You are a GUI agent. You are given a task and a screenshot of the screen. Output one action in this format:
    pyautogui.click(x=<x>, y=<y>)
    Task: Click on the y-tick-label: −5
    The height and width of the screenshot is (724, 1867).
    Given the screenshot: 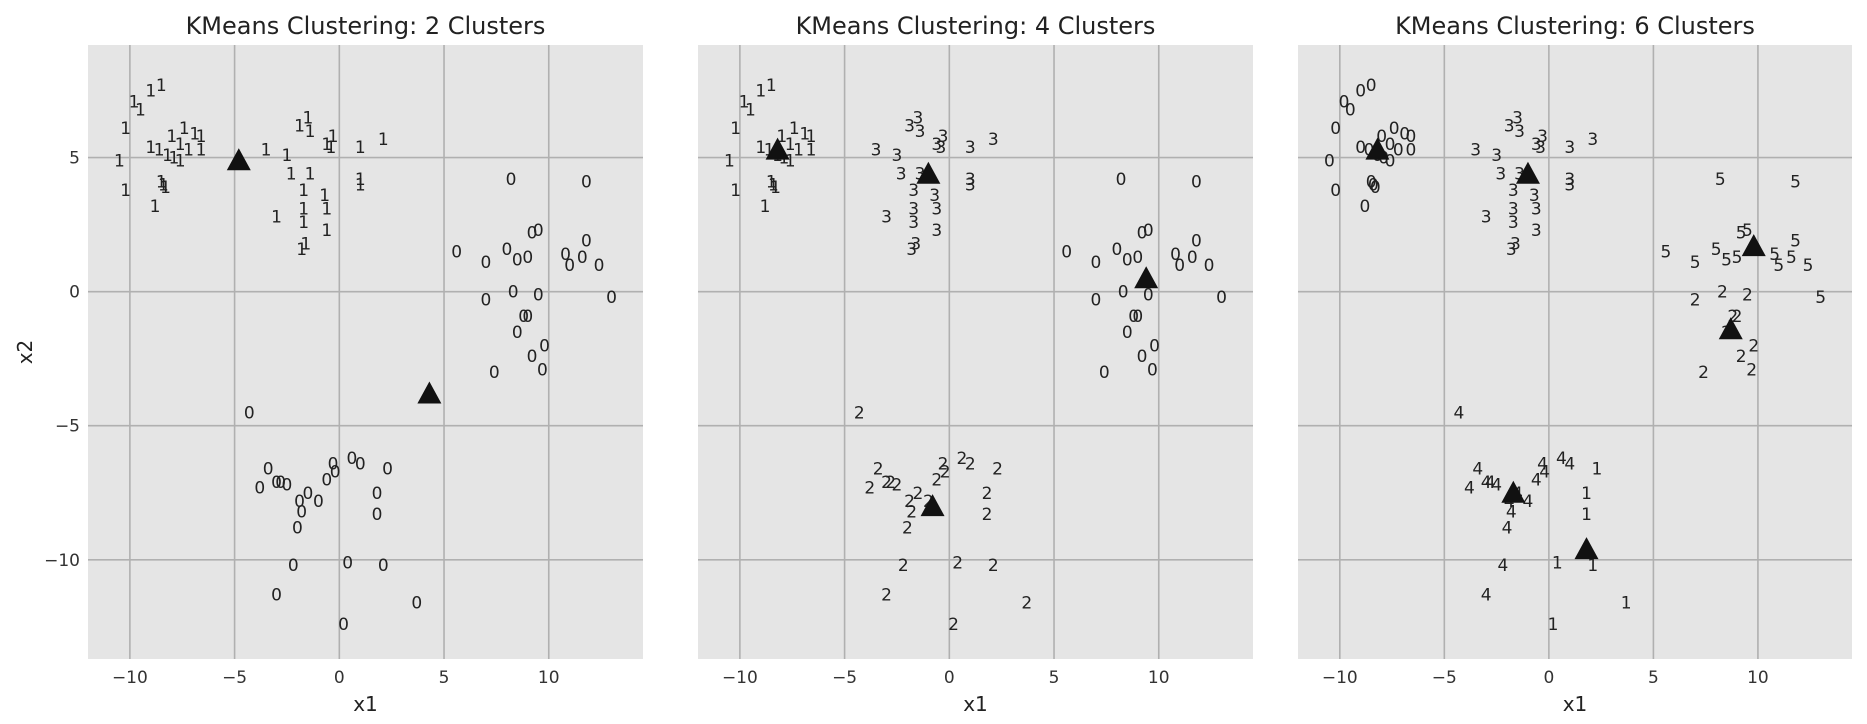 What is the action you would take?
    pyautogui.click(x=67, y=427)
    